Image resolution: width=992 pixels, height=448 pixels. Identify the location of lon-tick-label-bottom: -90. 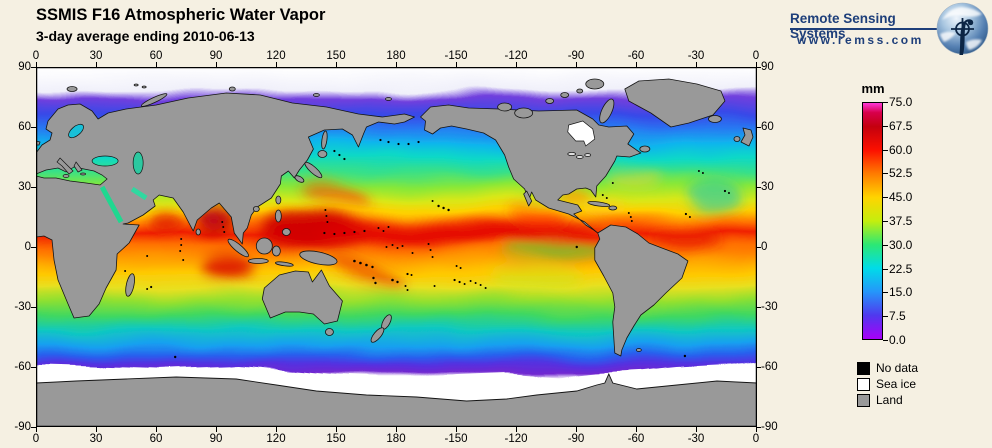
(576, 439).